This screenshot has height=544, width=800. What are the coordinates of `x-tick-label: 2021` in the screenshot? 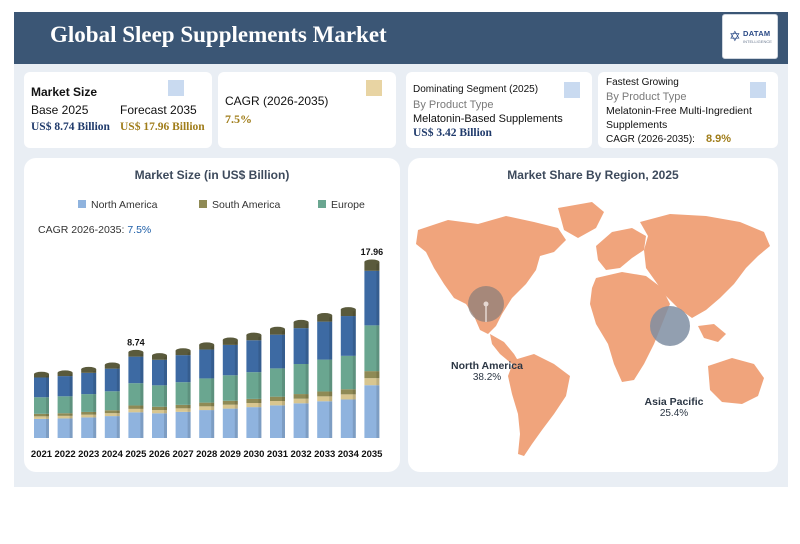 It's located at (42, 454).